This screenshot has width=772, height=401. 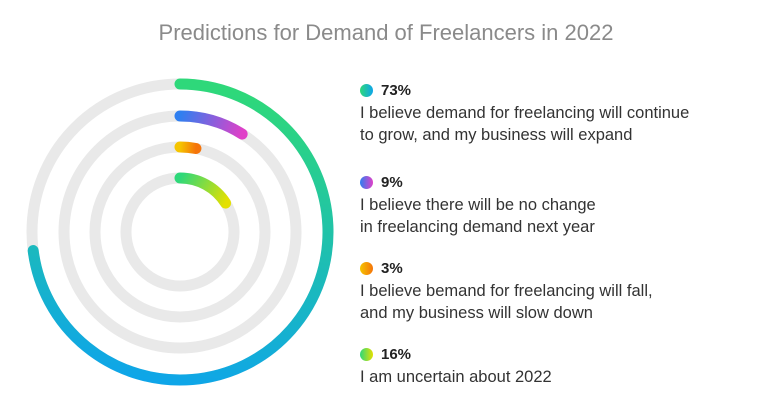 What do you see at coordinates (496, 135) in the screenshot?
I see `legend-label-line: to grow, and my business will expand` at bounding box center [496, 135].